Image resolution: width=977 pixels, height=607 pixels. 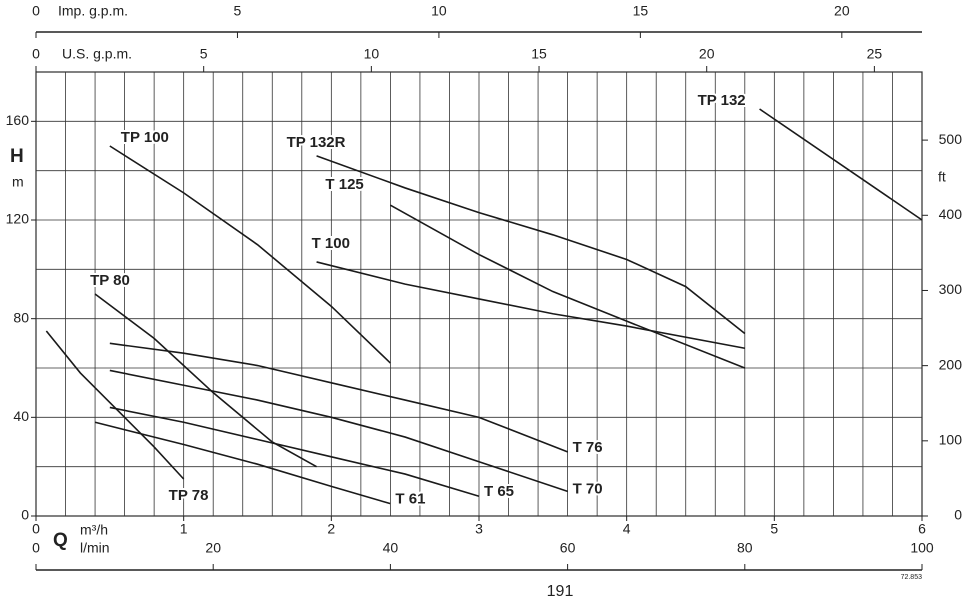 I want to click on y-unit: m, so click(x=18, y=182).